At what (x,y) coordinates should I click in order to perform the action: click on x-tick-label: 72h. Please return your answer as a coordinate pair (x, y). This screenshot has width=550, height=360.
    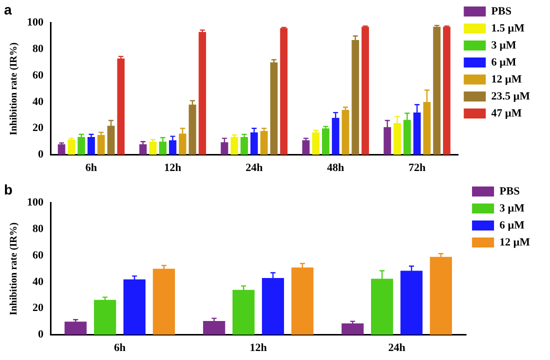
    Looking at the image, I should click on (417, 168).